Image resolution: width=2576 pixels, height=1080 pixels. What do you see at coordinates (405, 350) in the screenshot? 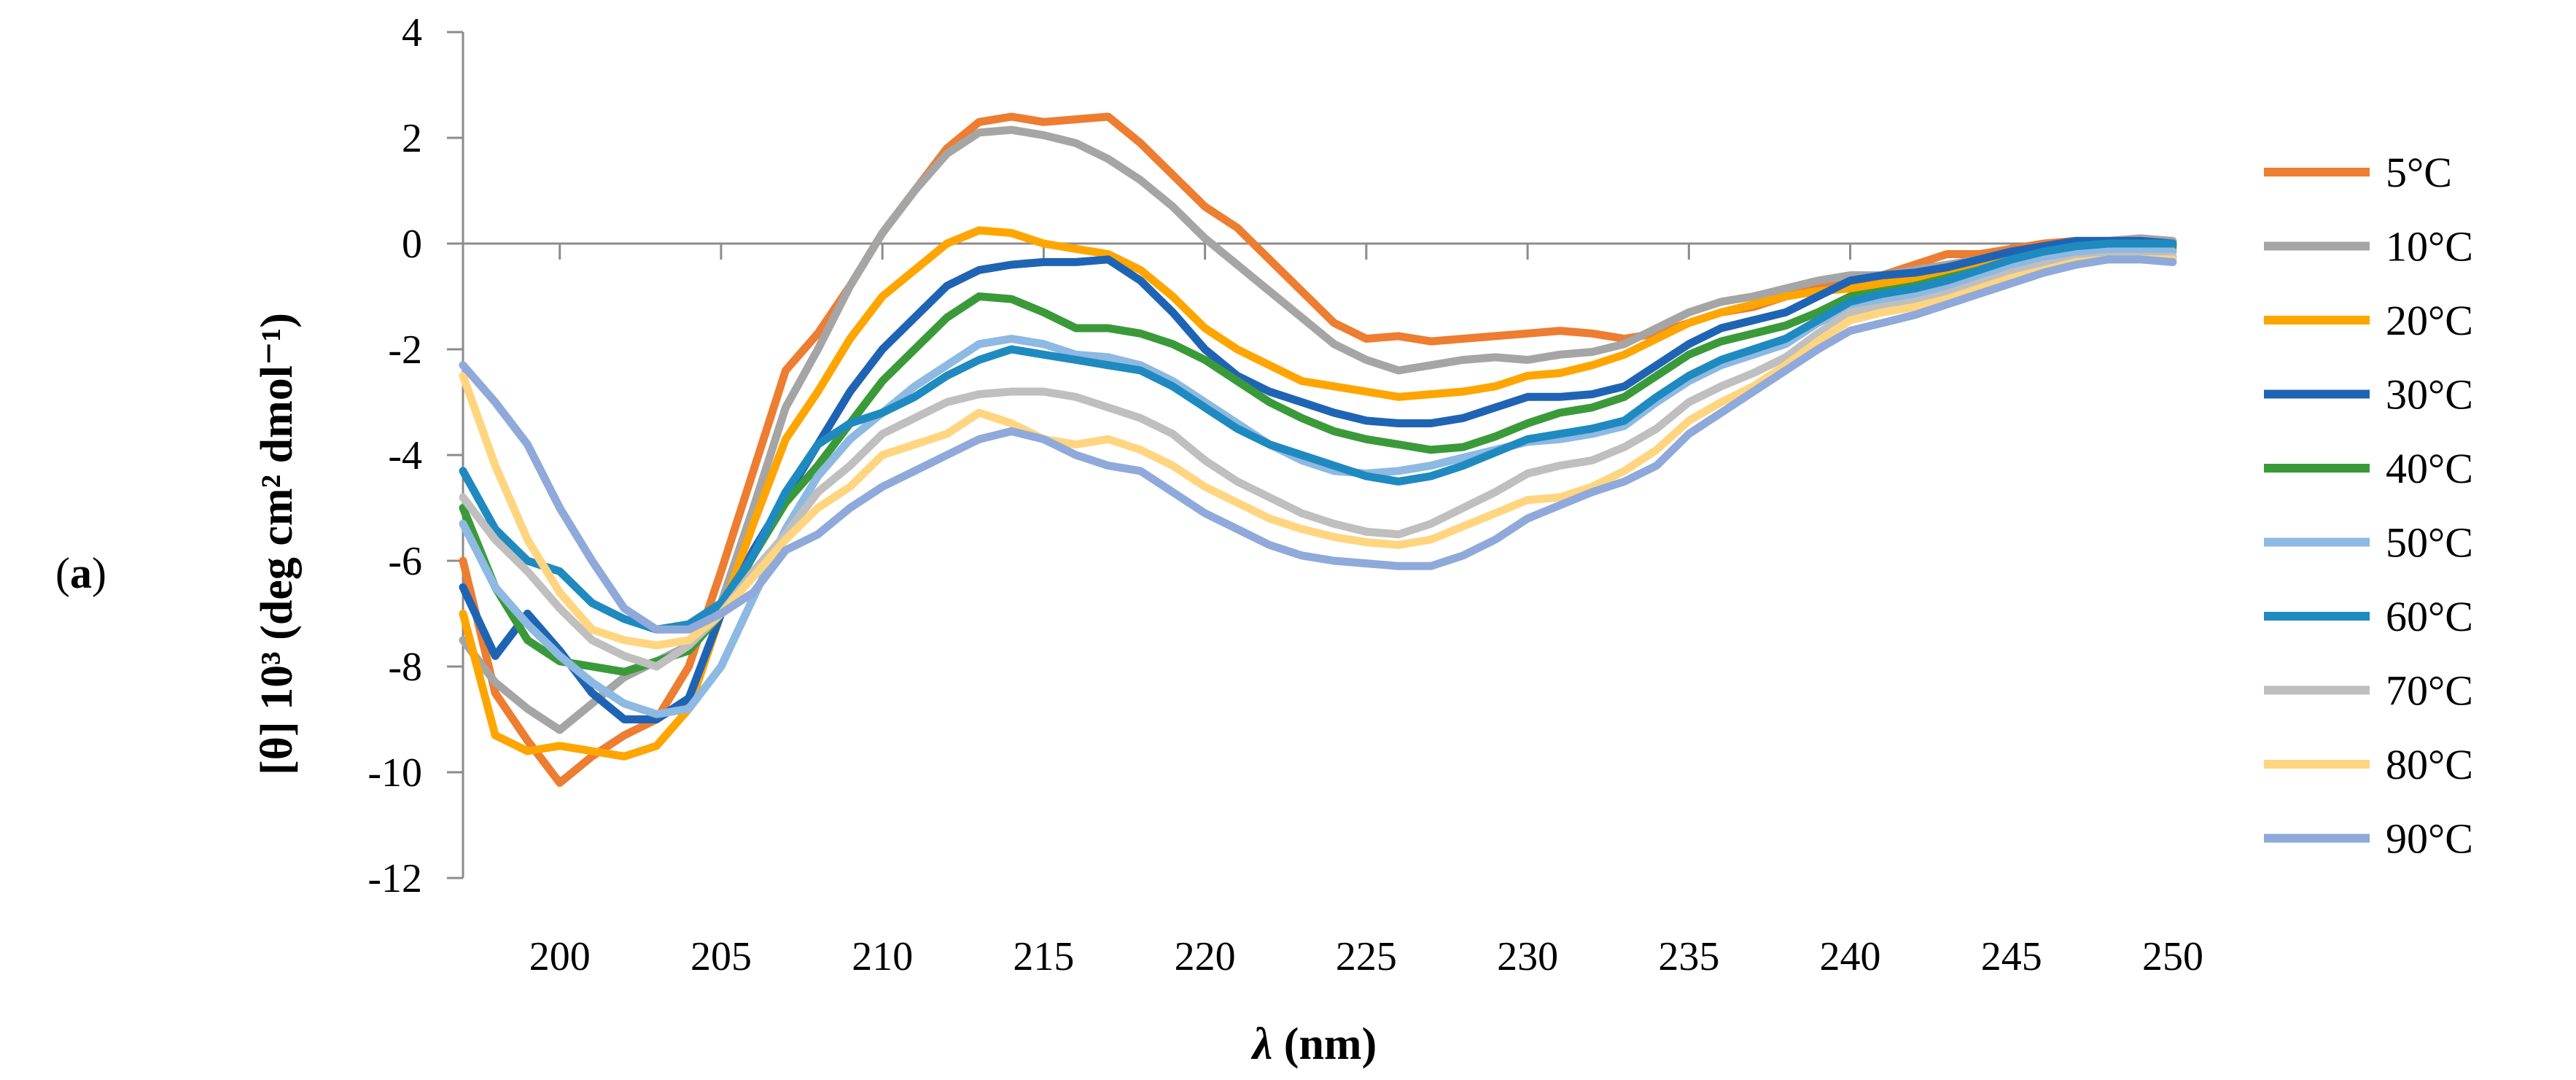
I see `y-tick-label: -2` at bounding box center [405, 350].